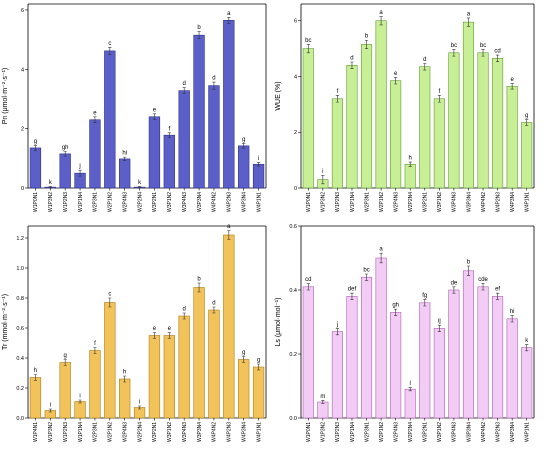  What do you see at coordinates (140, 202) in the screenshot?
I see `x-tick-label: W2P2N4` at bounding box center [140, 202].